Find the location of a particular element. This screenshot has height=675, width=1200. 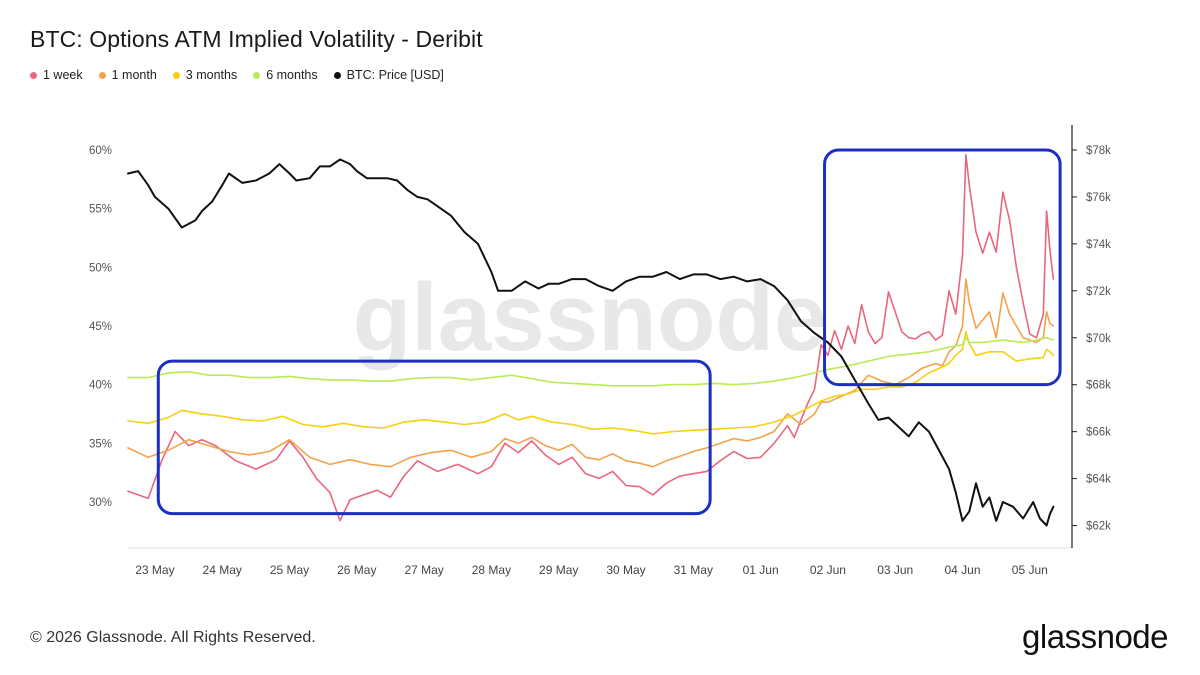

legend-dot-3-months is located at coordinates (176, 75).